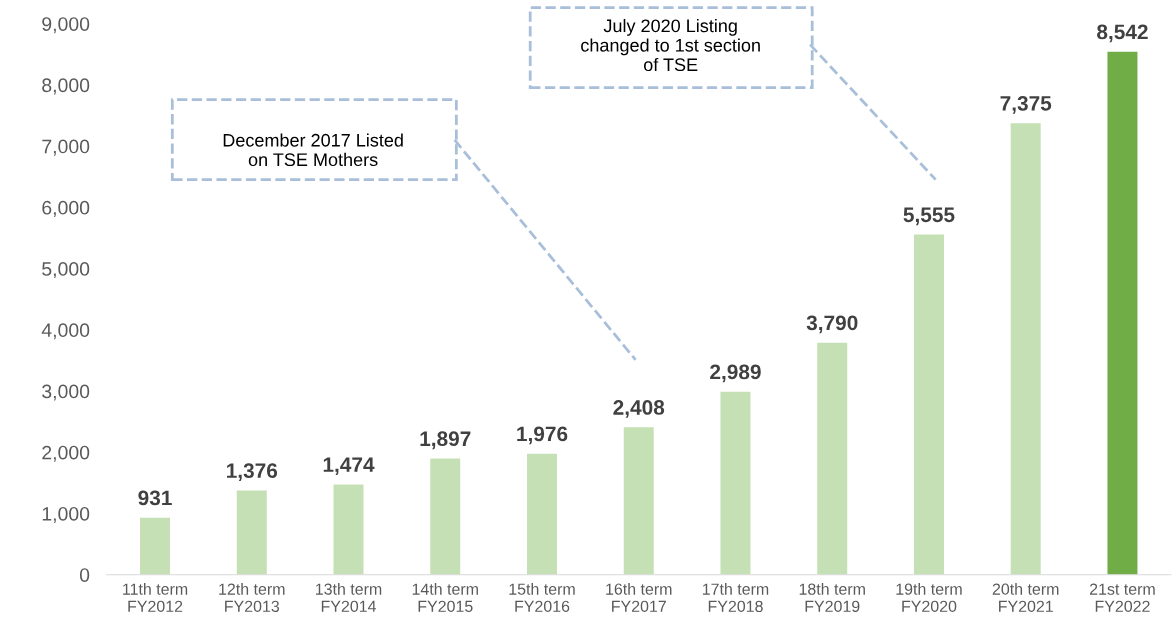  What do you see at coordinates (66, 515) in the screenshot?
I see `y-tick-label: 1,000` at bounding box center [66, 515].